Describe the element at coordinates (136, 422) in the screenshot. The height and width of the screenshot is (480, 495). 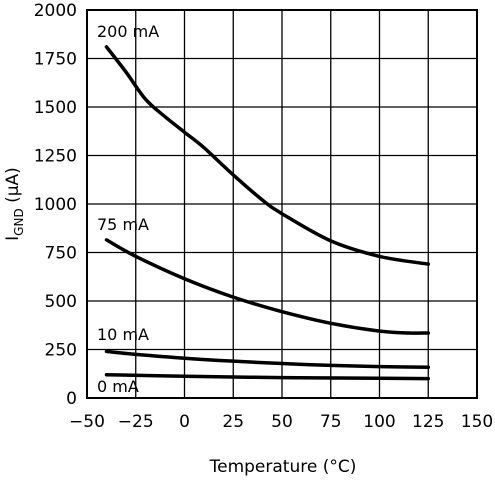
I see `x-tick-label--25: −25` at that location.